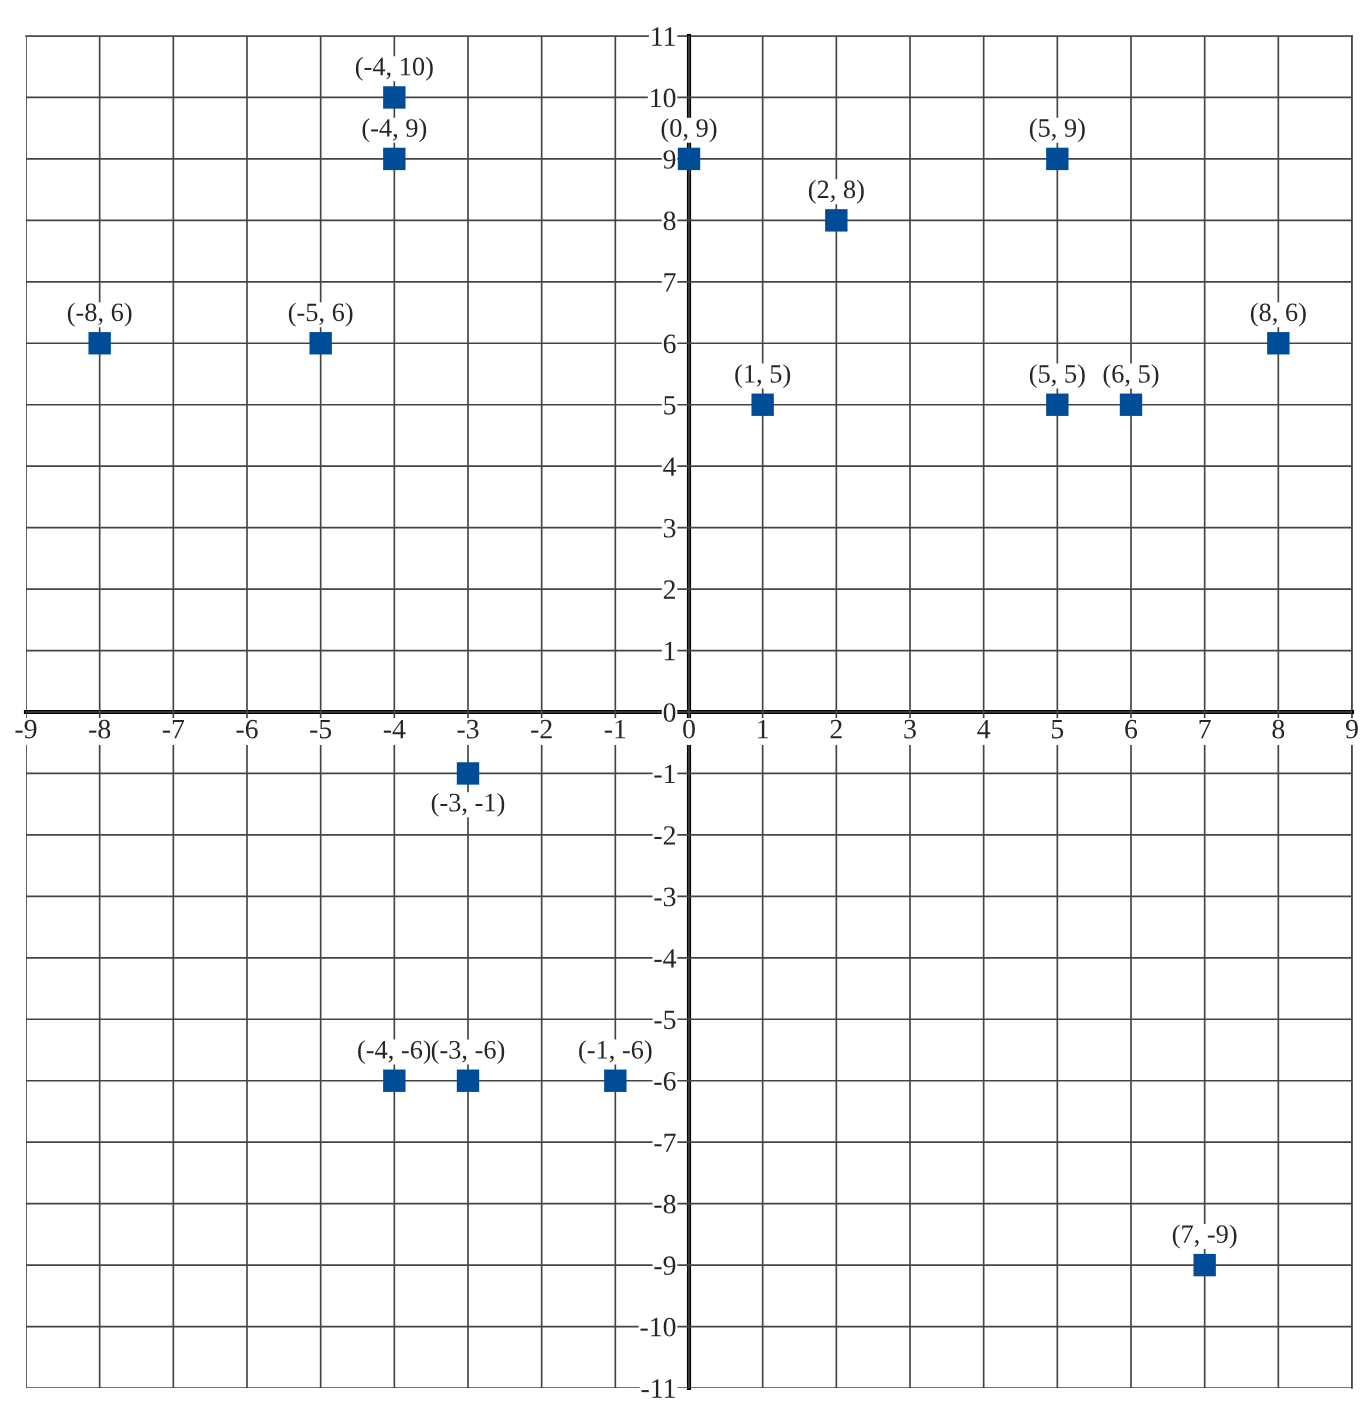  Describe the element at coordinates (670, 405) in the screenshot. I see `y-tick-label: 5` at that location.